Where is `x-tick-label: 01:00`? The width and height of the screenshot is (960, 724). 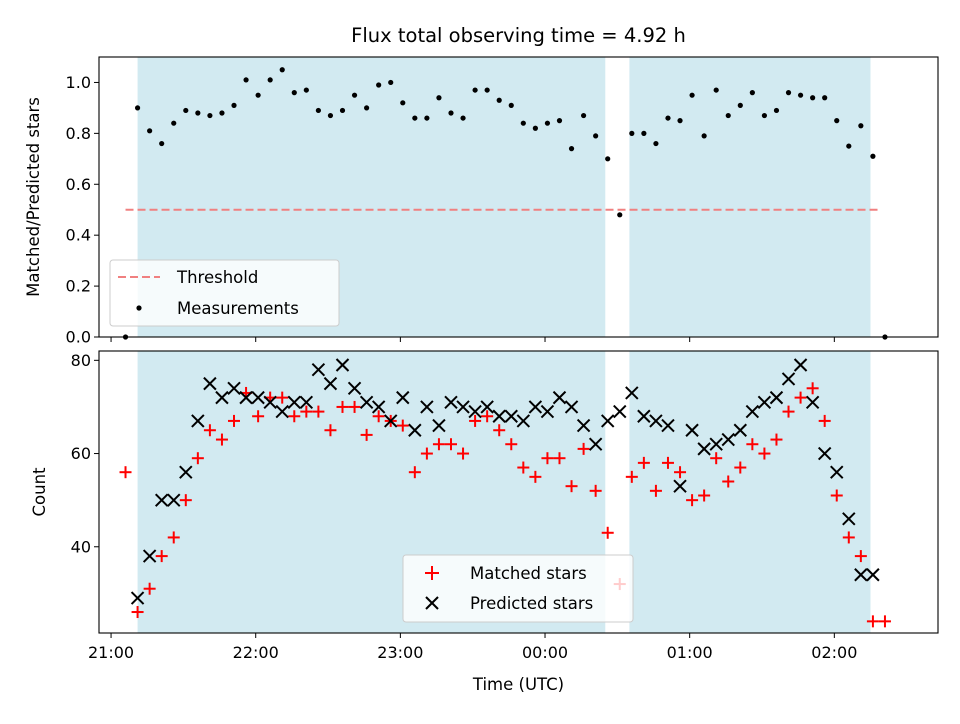
x-tick-label: 01:00 is located at coordinates (690, 652).